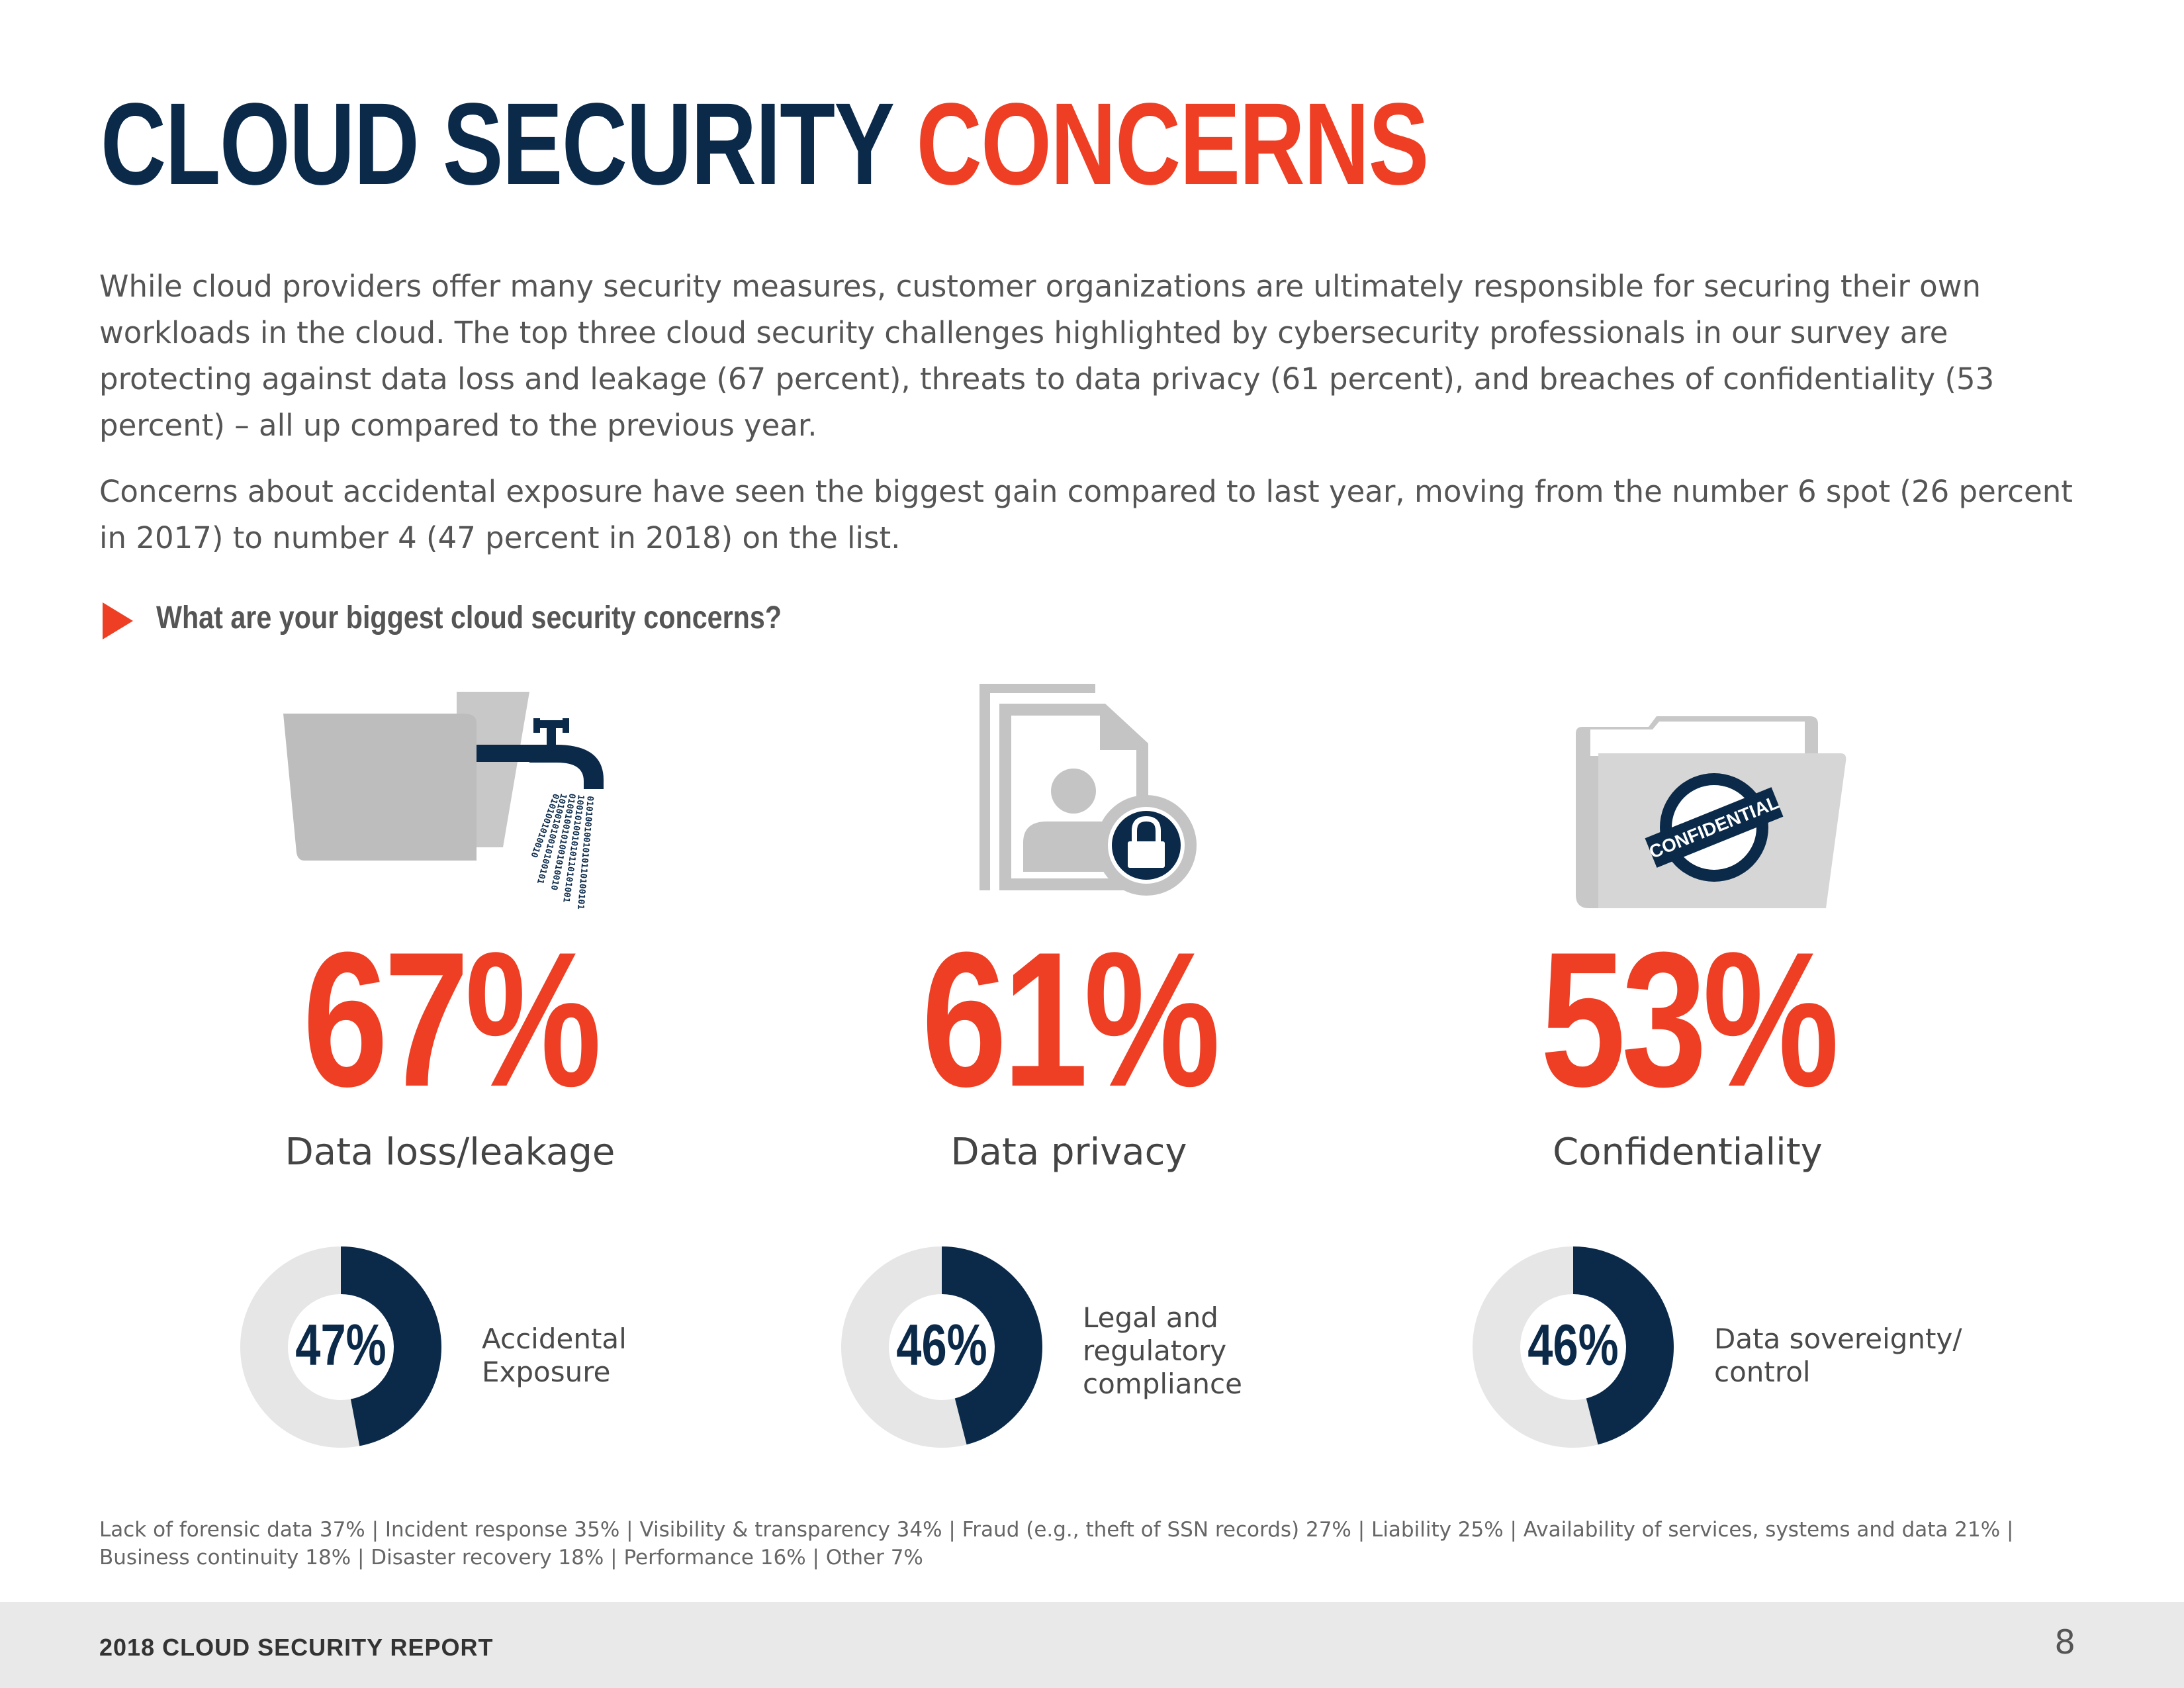 The height and width of the screenshot is (1688, 2184). I want to click on donut-3-label-line: Data sovereignty/, so click(1838, 1339).